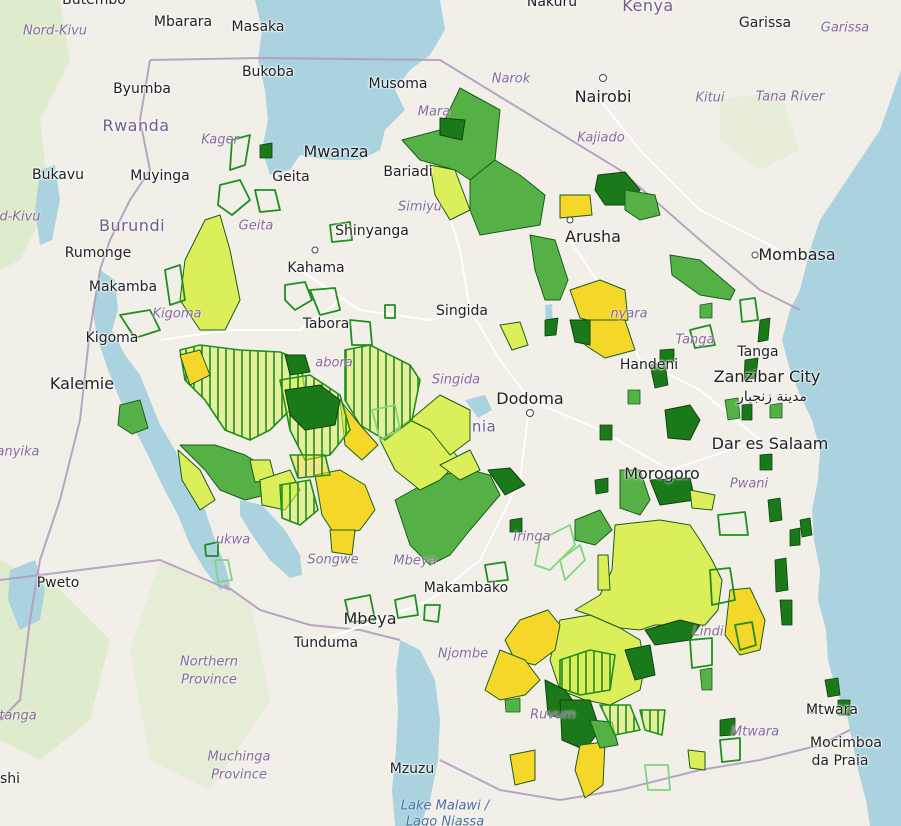  Describe the element at coordinates (755, 316) in the screenshot. I see `pemba-island` at that location.